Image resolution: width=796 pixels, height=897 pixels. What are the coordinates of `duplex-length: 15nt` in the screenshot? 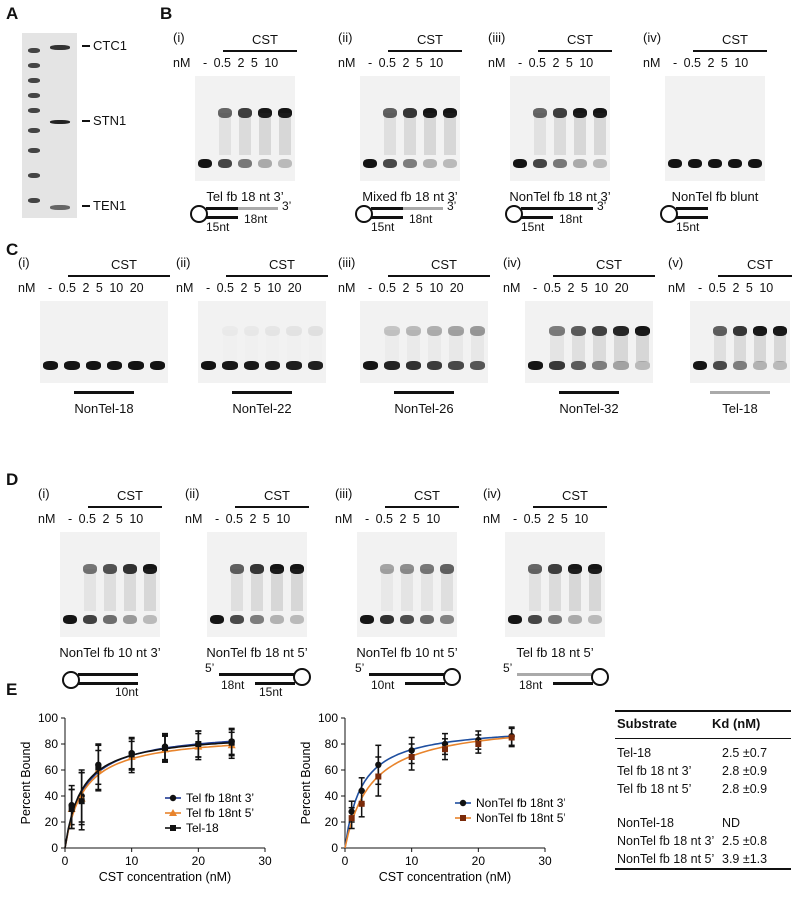 It's located at (383, 227).